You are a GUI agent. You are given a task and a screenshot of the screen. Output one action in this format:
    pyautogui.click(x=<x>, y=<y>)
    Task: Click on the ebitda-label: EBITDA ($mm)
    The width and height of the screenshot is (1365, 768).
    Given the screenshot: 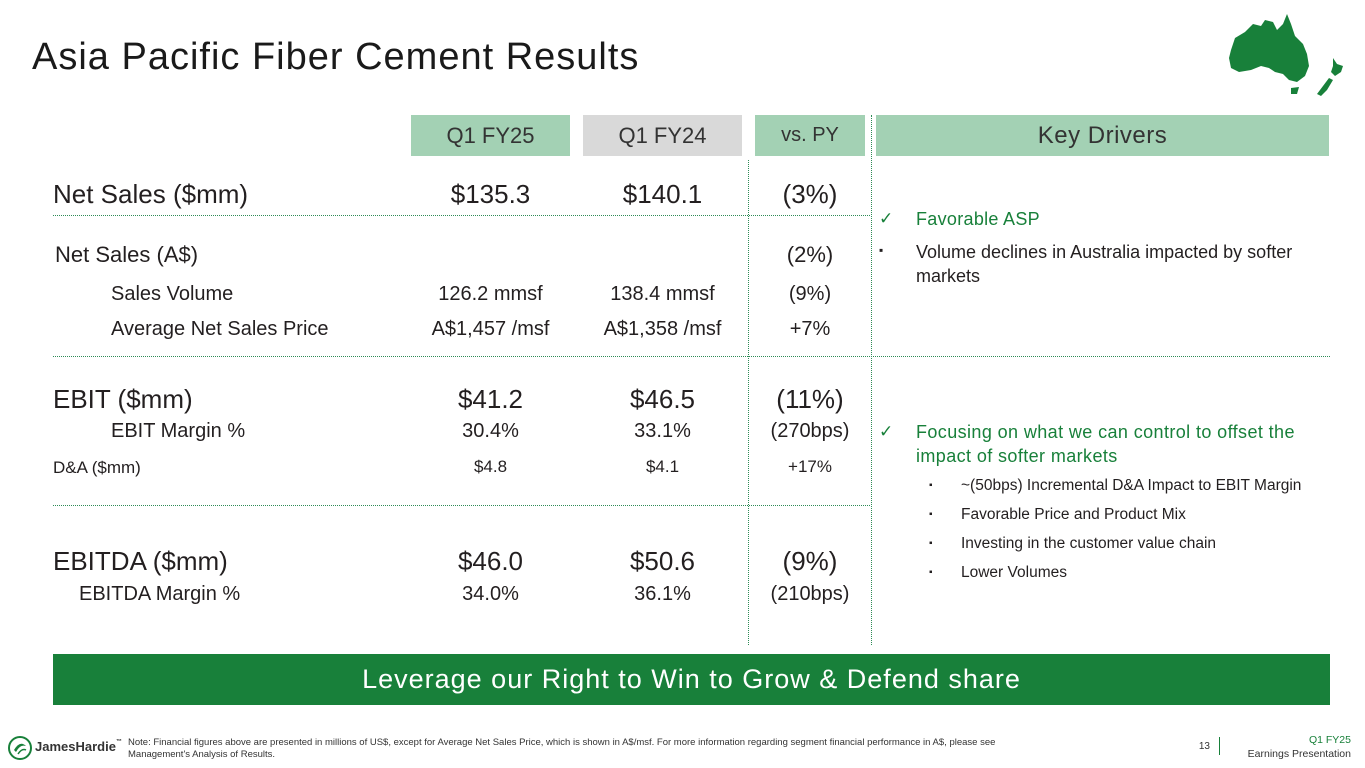 What is the action you would take?
    pyautogui.click(x=140, y=561)
    